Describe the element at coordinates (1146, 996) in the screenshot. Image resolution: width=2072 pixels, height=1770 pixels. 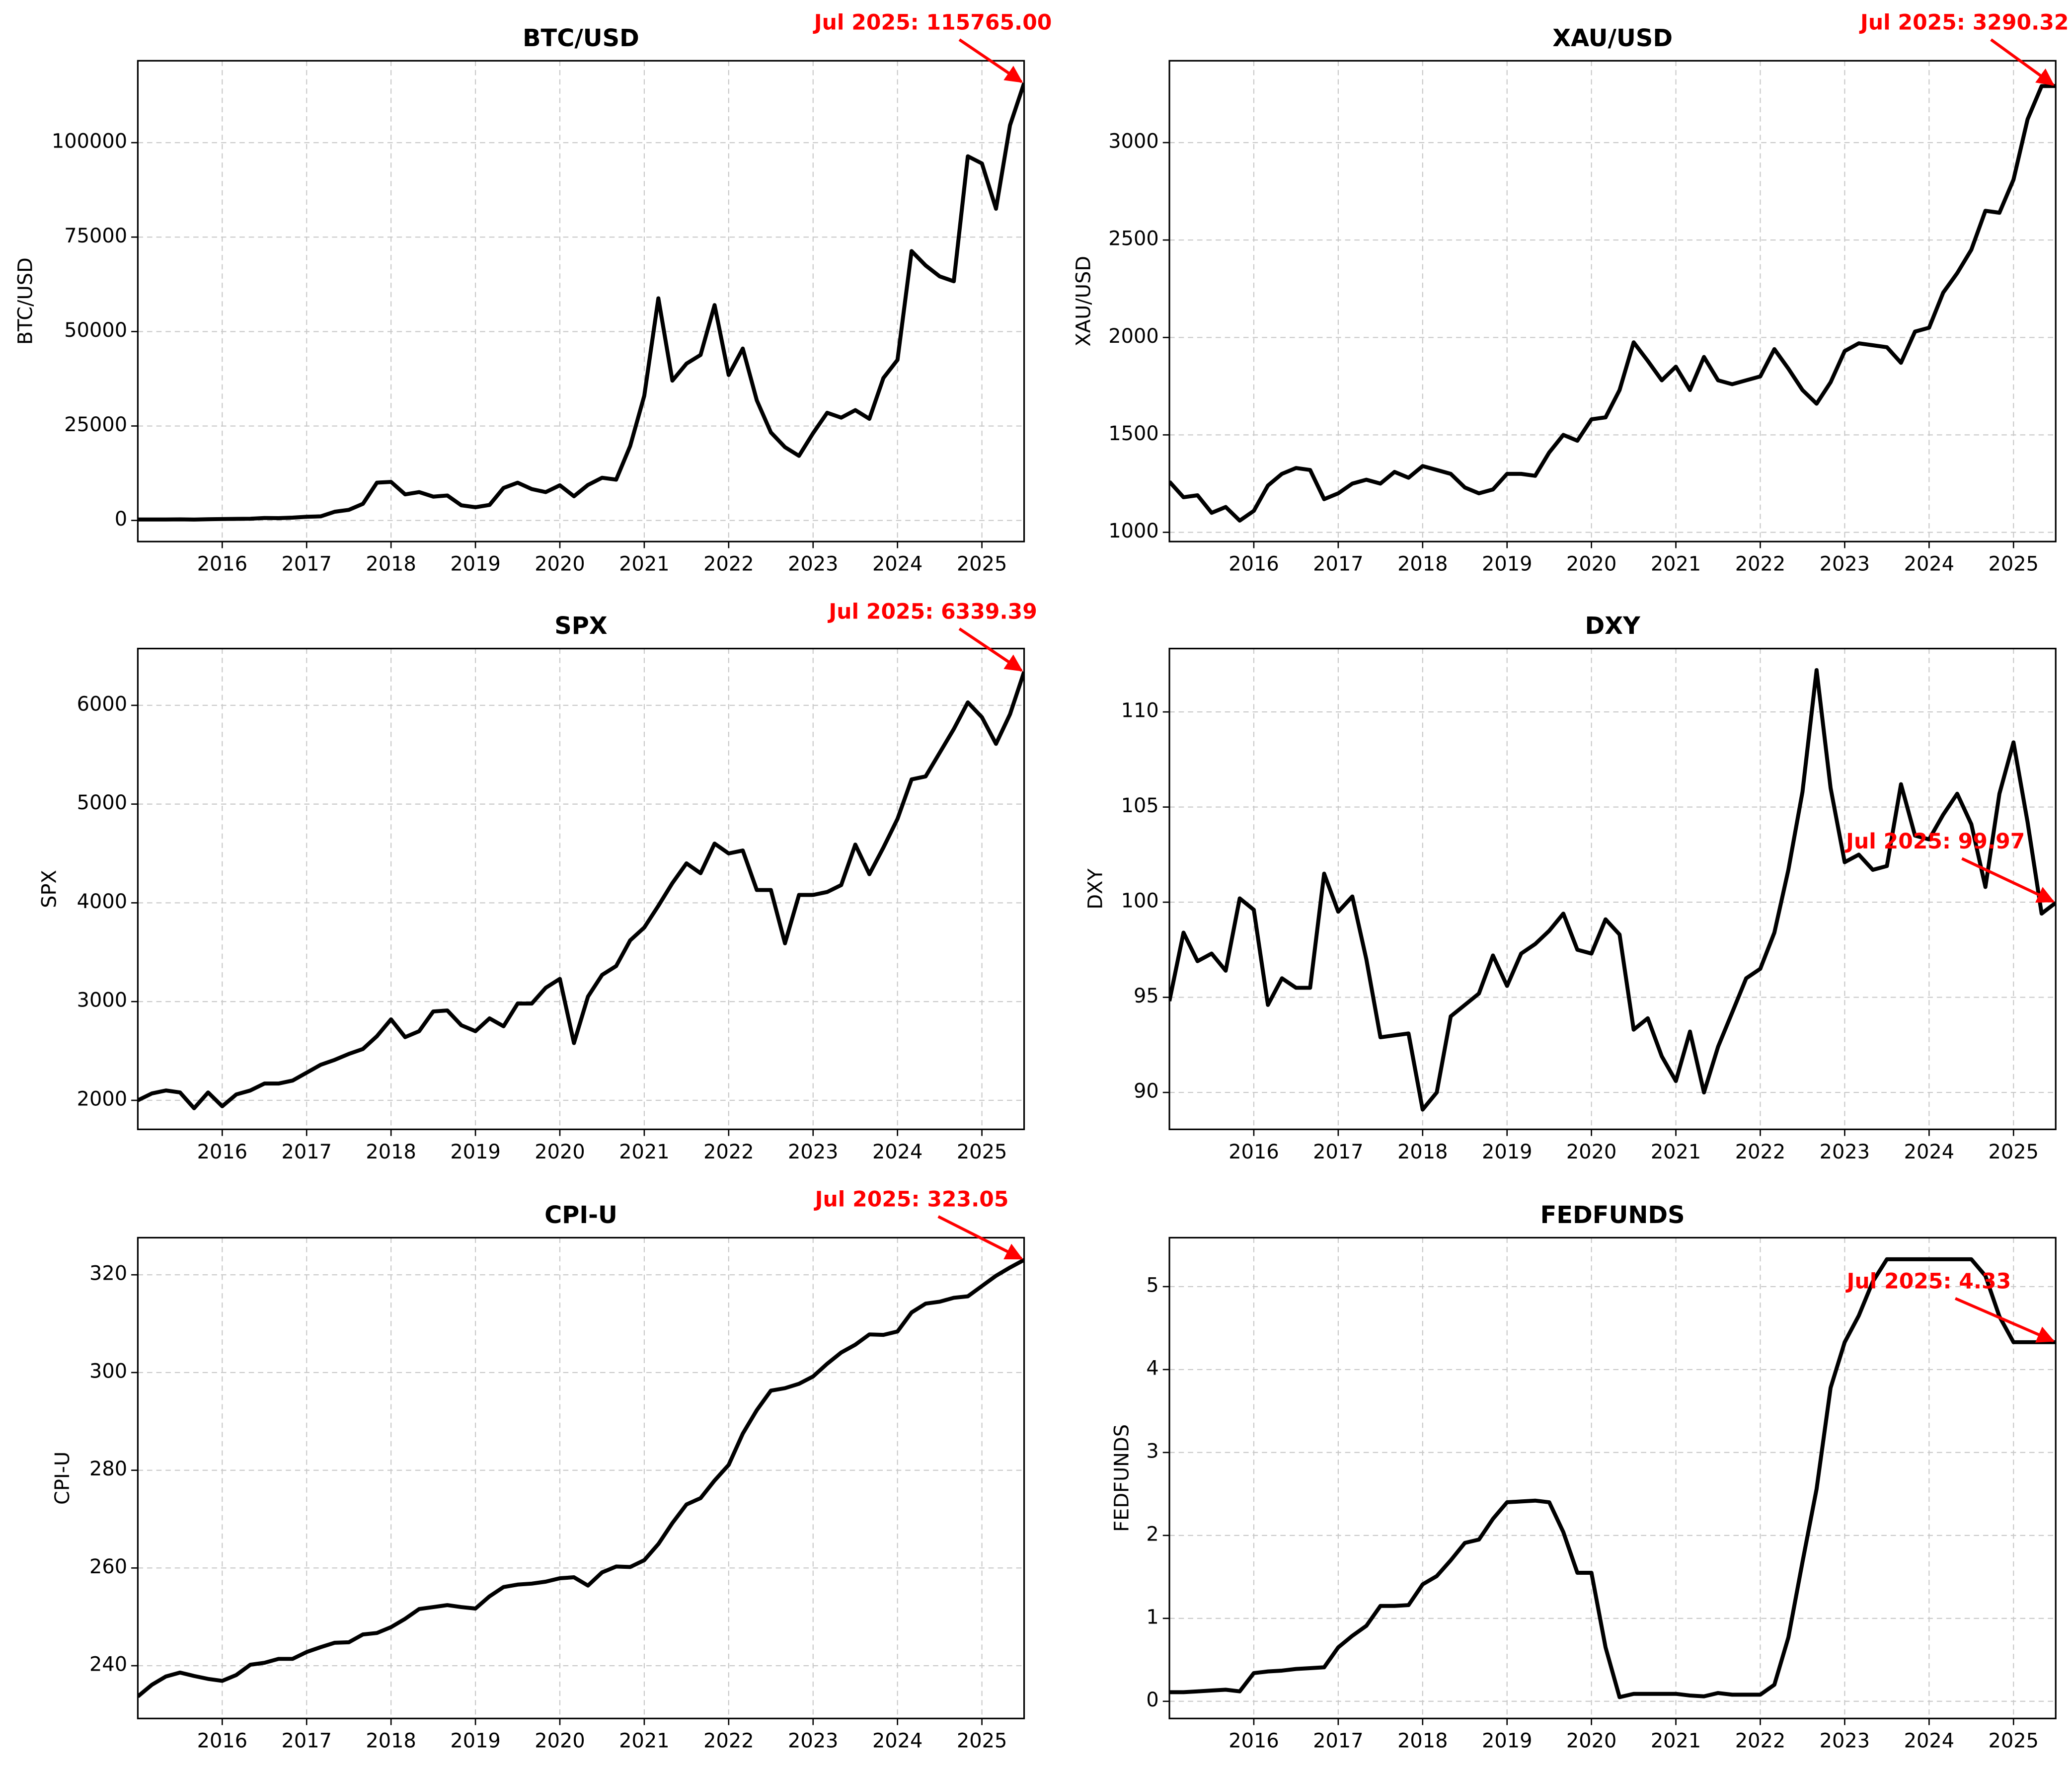
I see `y-tick-label: 95` at that location.